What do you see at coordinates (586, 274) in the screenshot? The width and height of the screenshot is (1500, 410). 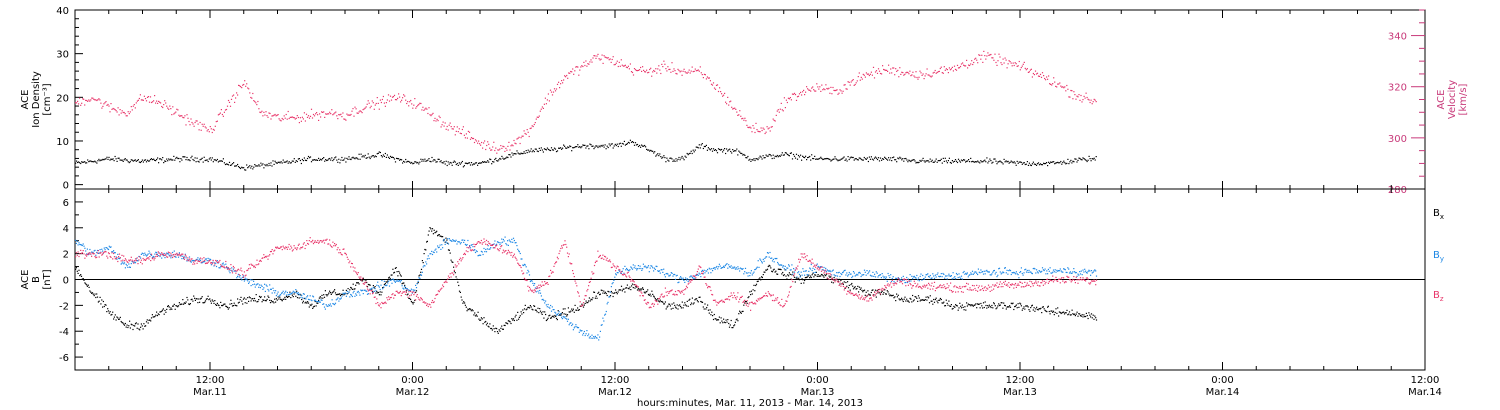 I see `bz-series` at bounding box center [586, 274].